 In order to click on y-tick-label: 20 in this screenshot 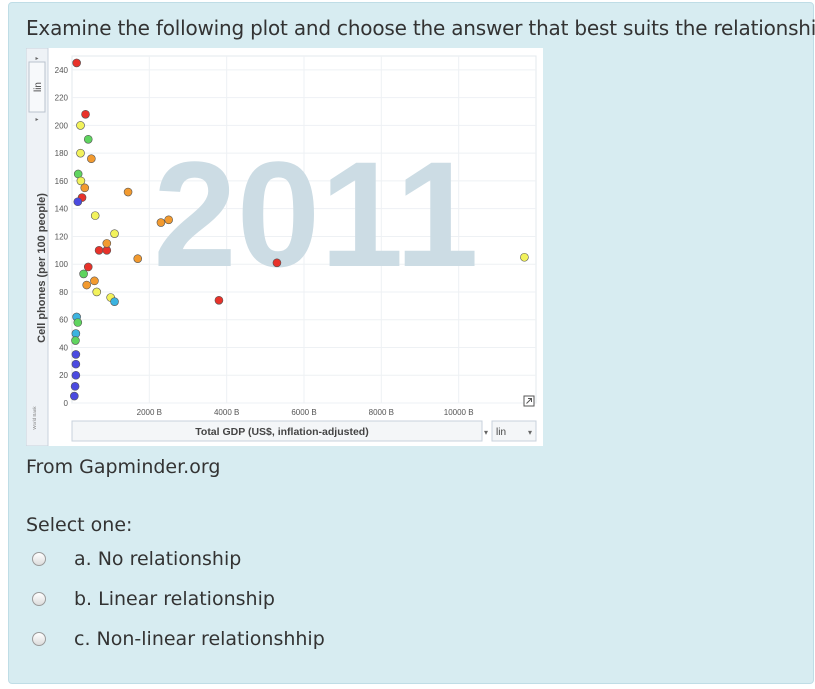, I will do `click(63, 375)`.